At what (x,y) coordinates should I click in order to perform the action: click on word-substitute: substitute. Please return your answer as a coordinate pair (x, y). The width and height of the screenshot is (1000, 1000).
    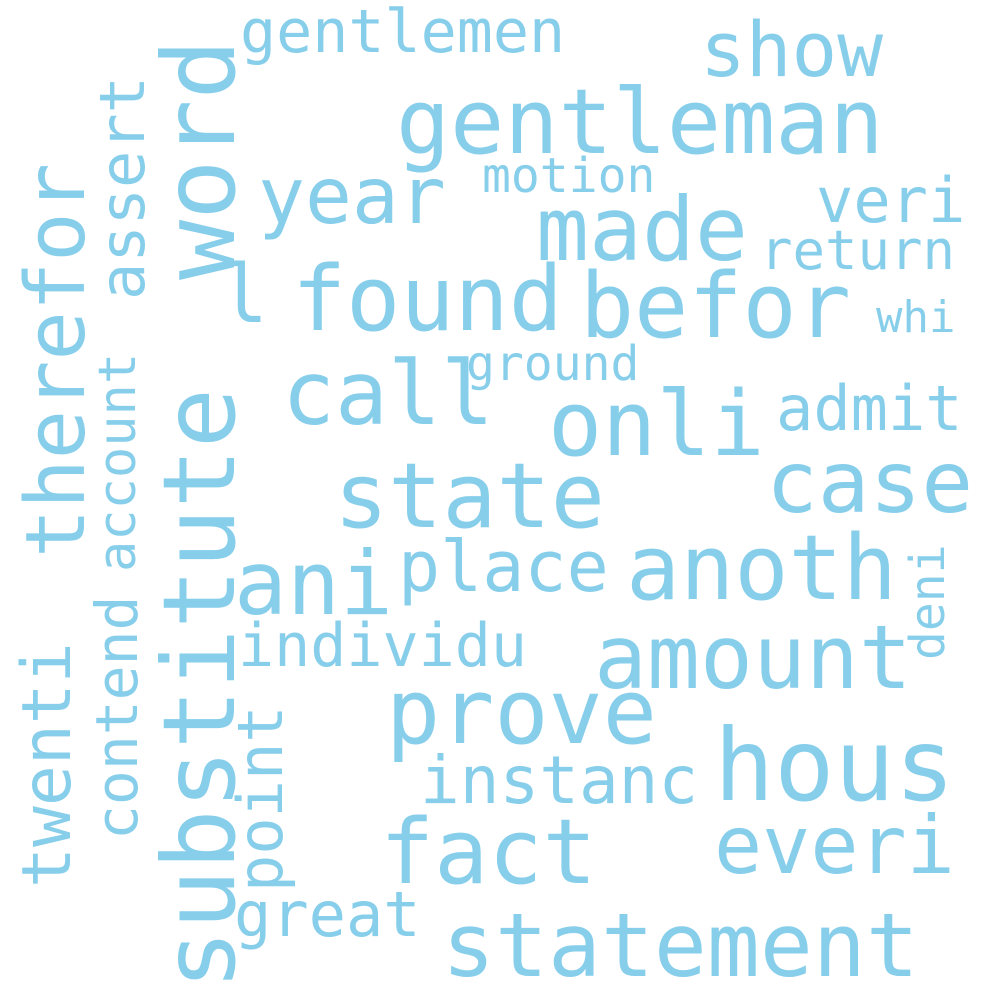
    Looking at the image, I should click on (199, 688).